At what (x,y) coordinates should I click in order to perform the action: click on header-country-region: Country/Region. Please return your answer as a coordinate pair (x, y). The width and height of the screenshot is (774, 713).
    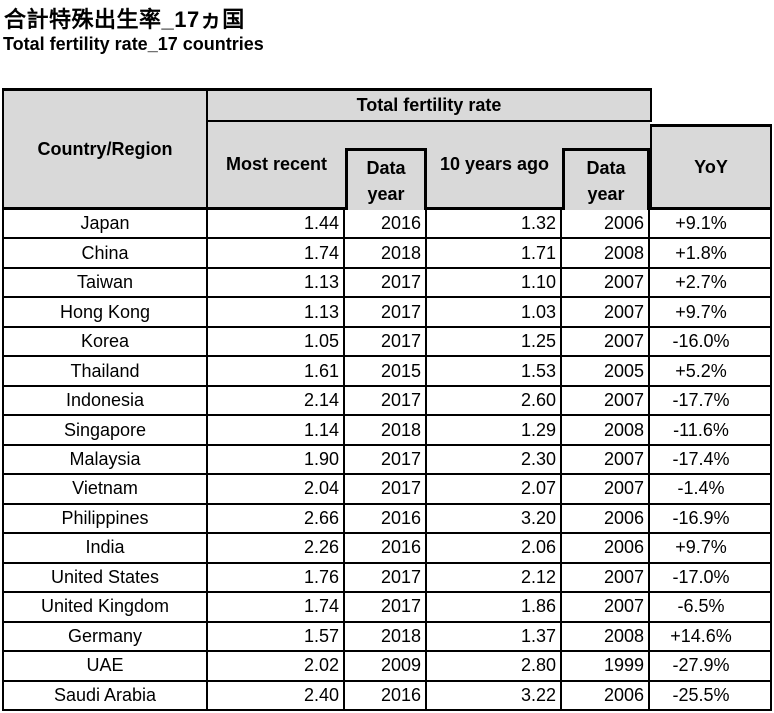
    Looking at the image, I should click on (105, 149).